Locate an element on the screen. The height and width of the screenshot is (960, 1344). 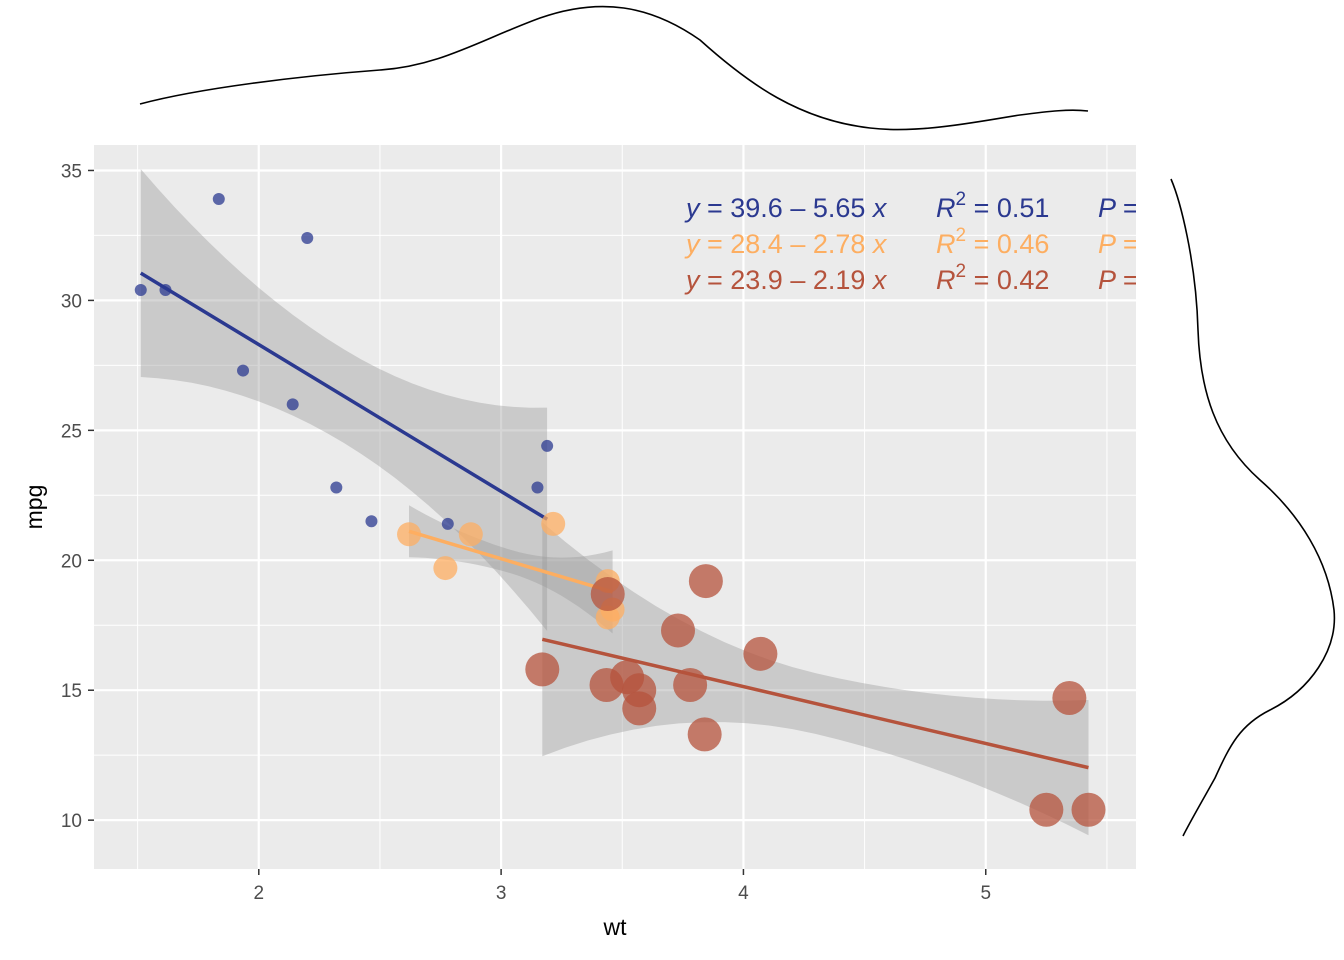
equation-text: y = 39.6 – 5.65 x is located at coordinates (786, 208).